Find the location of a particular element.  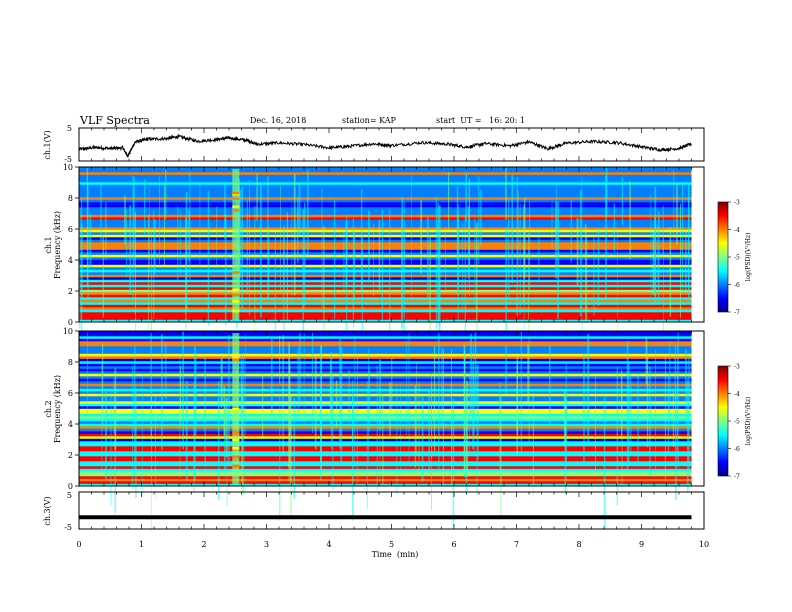

ch1-ytick-top: 5 is located at coordinates (69, 128).